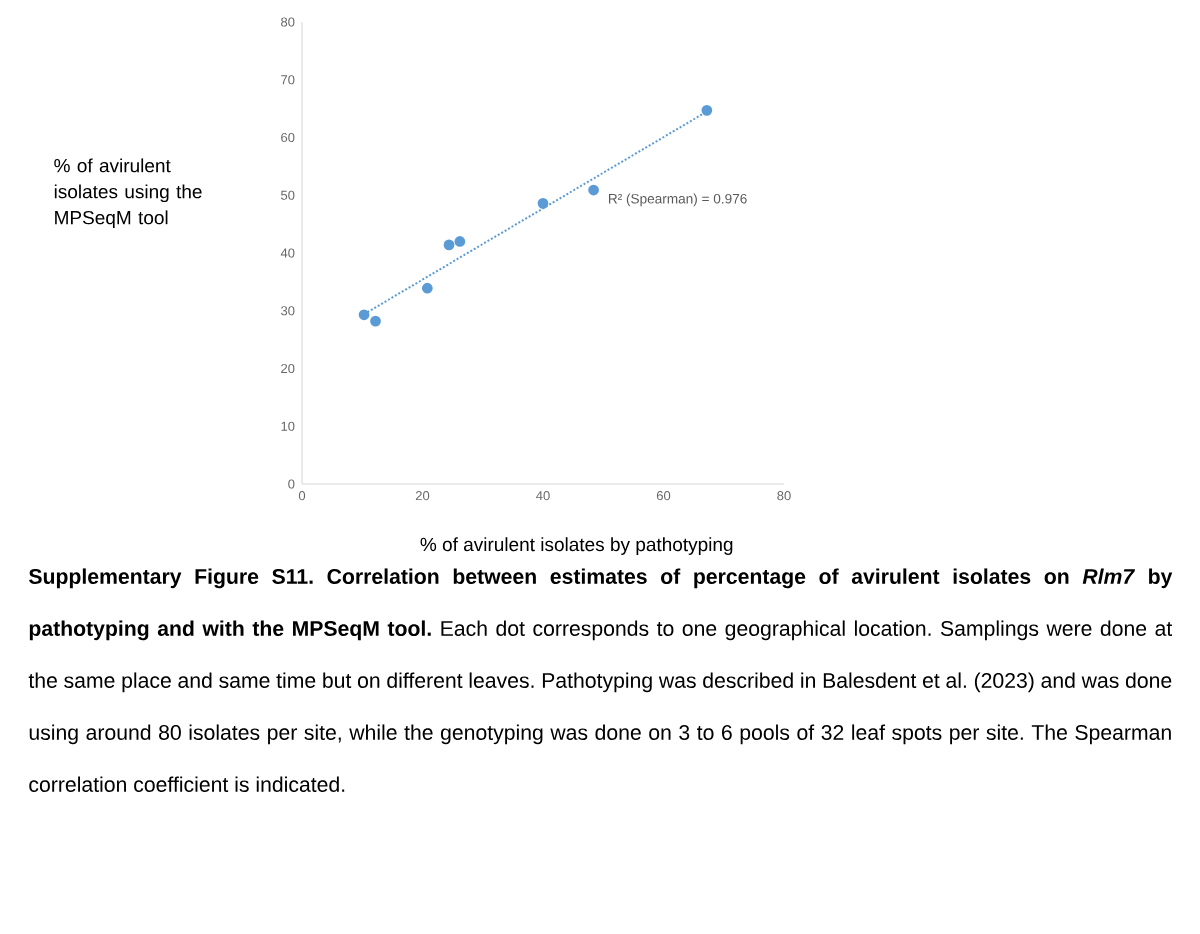 The height and width of the screenshot is (934, 1200). I want to click on x-axis-title: % of avirulent isolates by pathotyping, so click(576, 546).